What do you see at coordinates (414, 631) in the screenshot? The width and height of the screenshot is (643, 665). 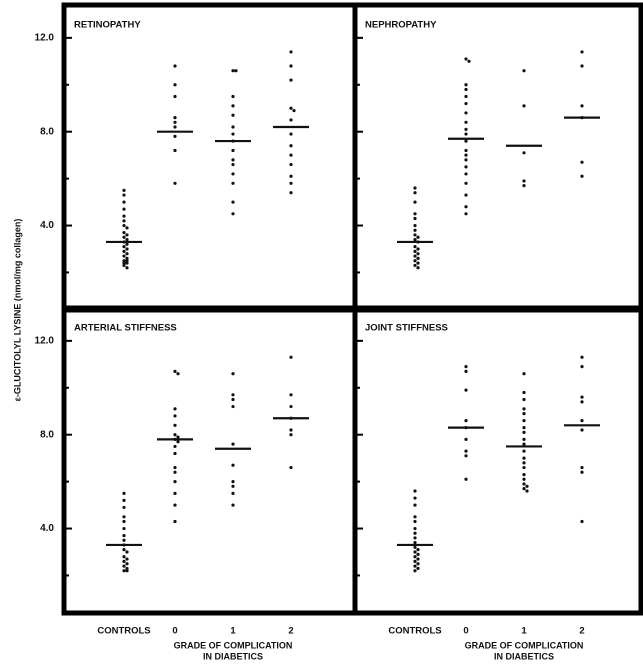 I see `x-tick-label: CONTROLS` at bounding box center [414, 631].